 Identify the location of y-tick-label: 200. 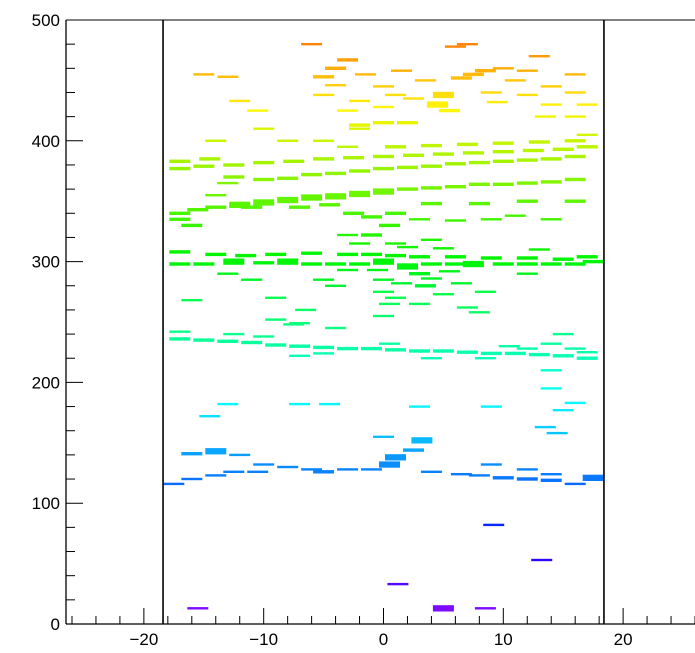
(46, 382).